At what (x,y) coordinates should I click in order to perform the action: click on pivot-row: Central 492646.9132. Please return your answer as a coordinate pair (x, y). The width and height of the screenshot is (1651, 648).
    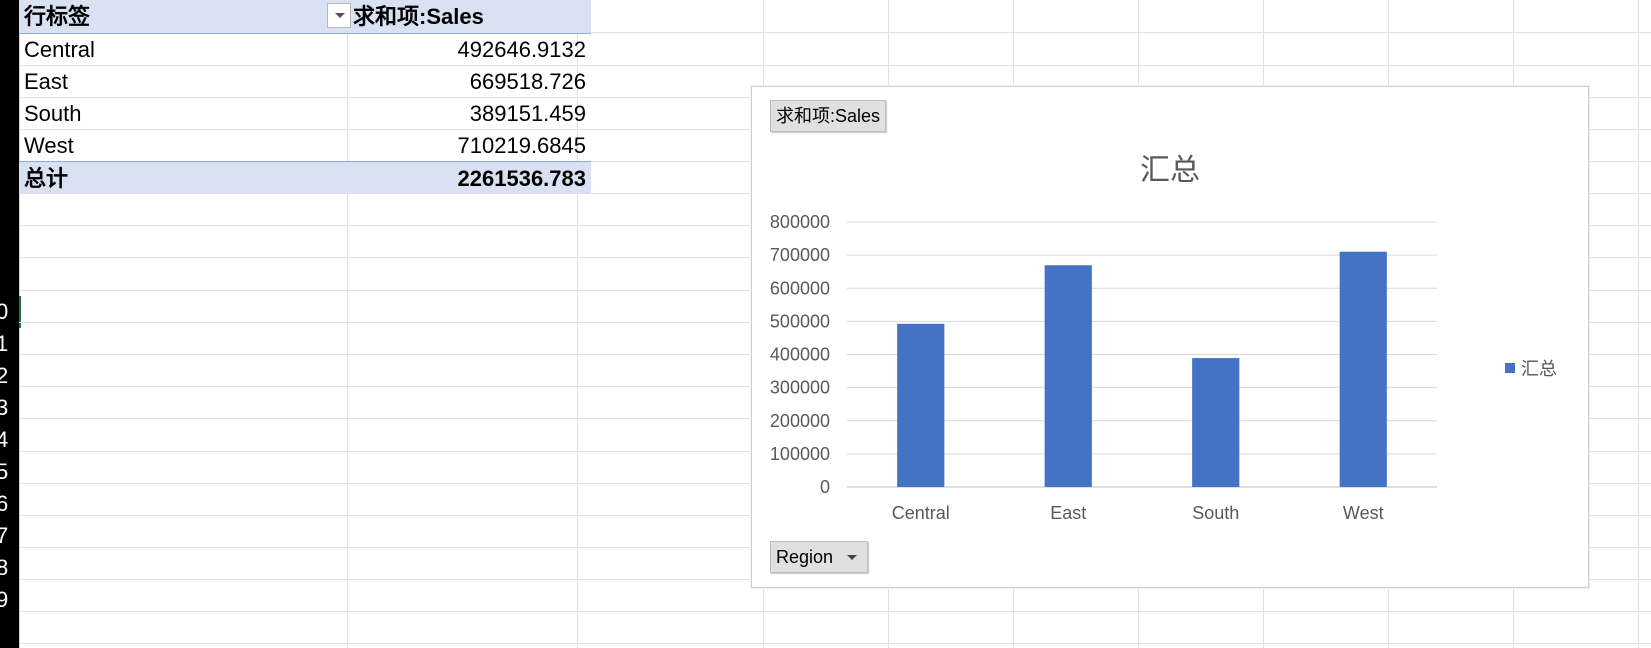
    Looking at the image, I should click on (305, 49).